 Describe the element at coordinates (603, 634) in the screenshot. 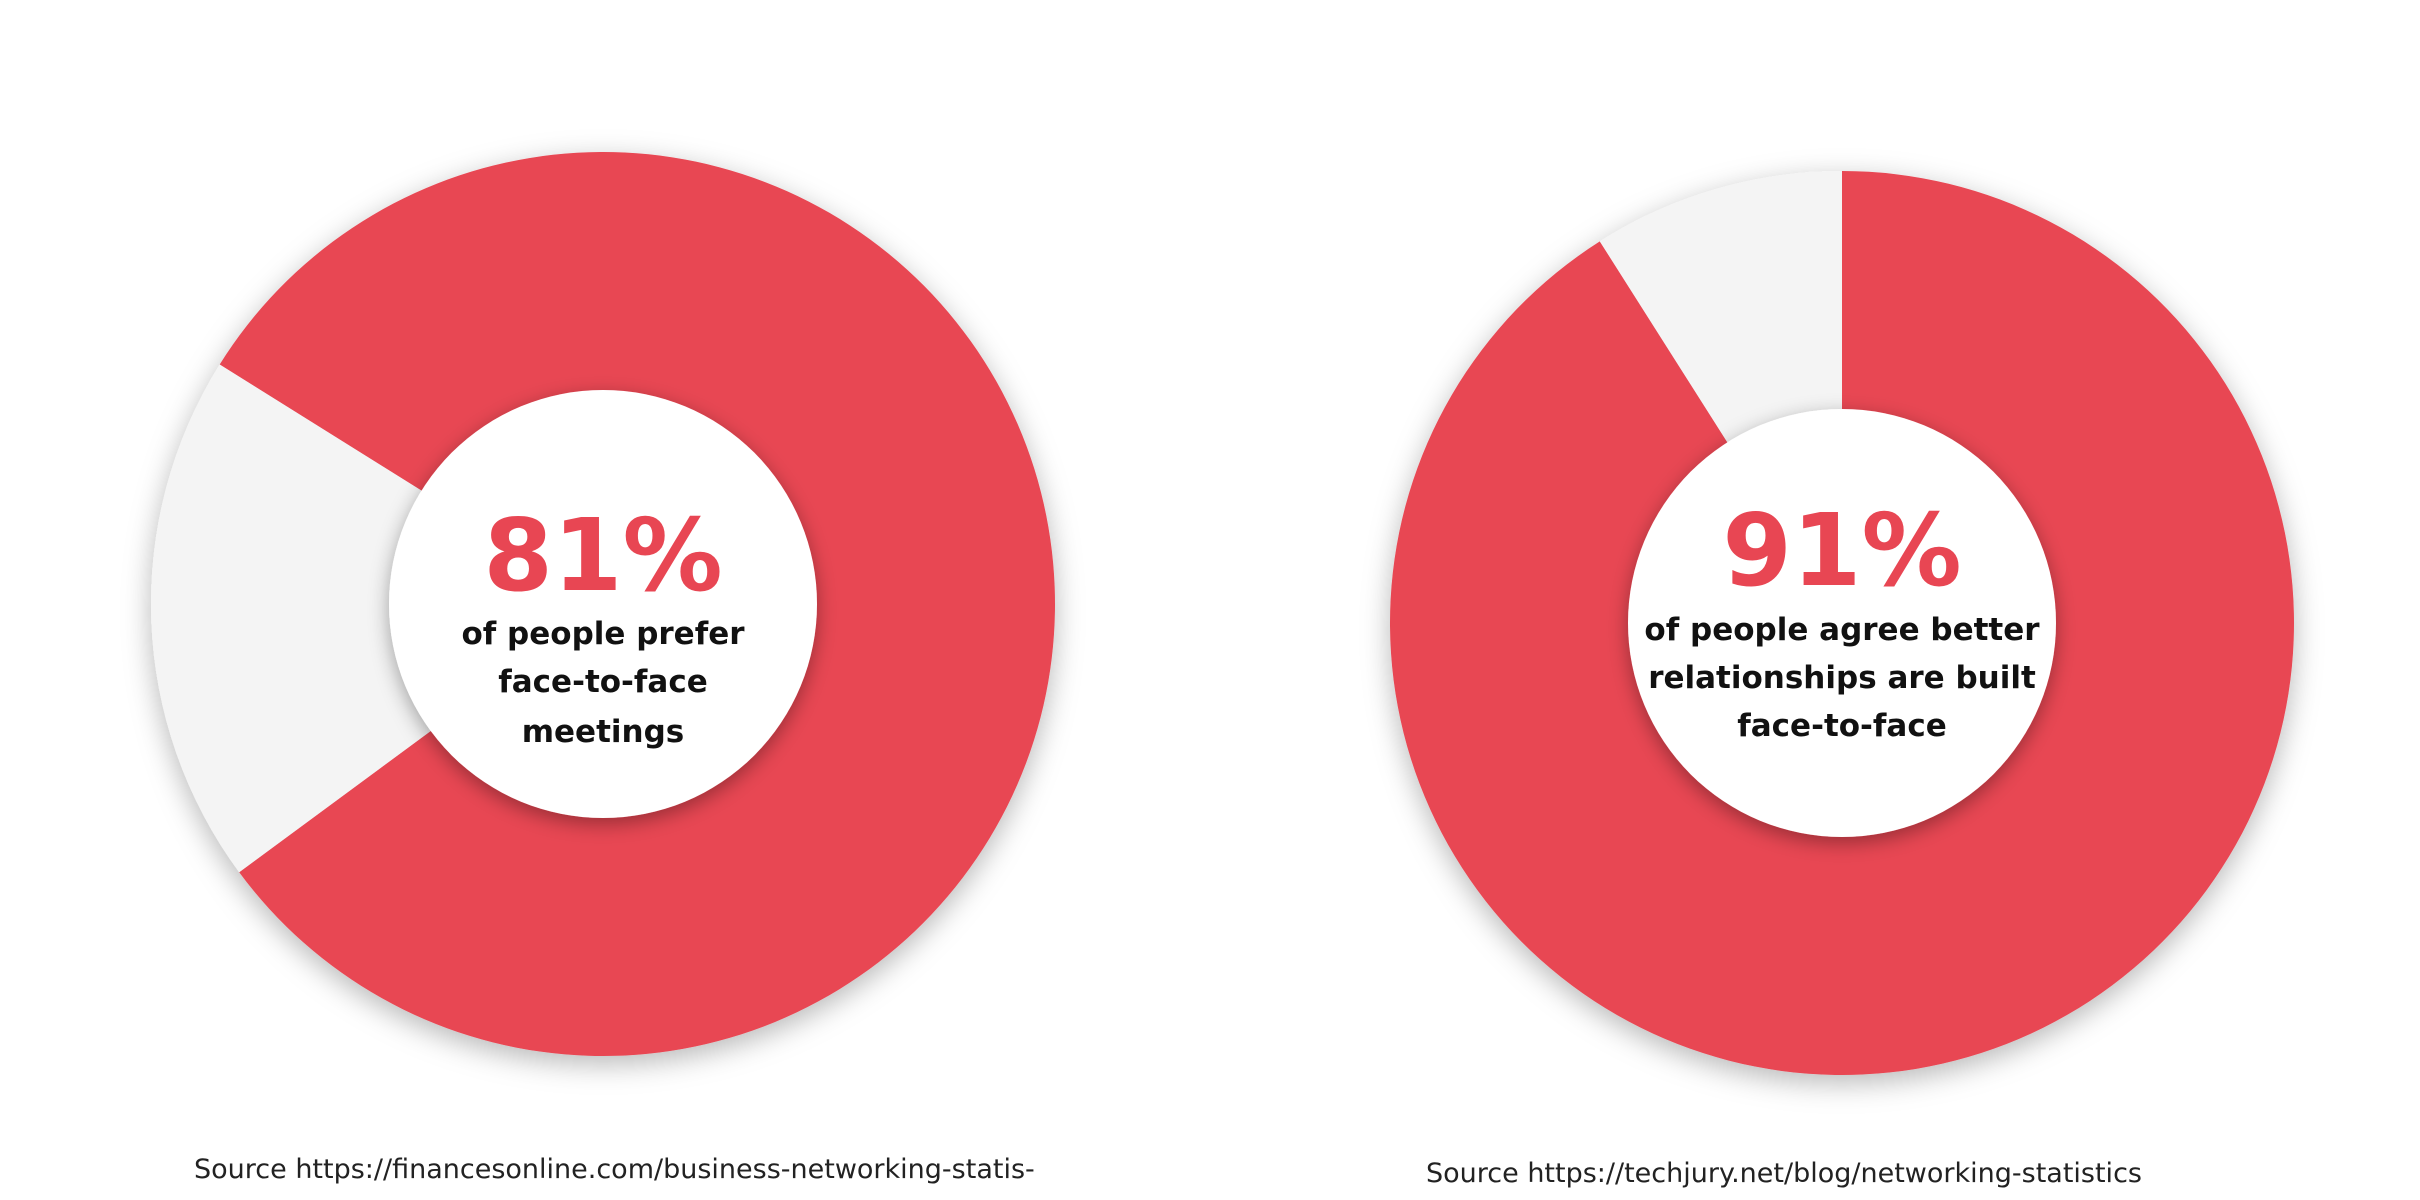

I see `center-text-line-1: of people prefer` at that location.